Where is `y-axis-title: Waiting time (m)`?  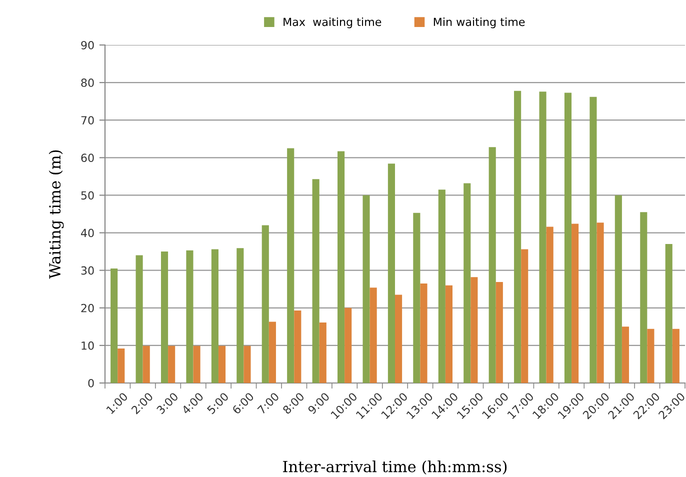 y-axis-title: Waiting time (m) is located at coordinates (56, 214).